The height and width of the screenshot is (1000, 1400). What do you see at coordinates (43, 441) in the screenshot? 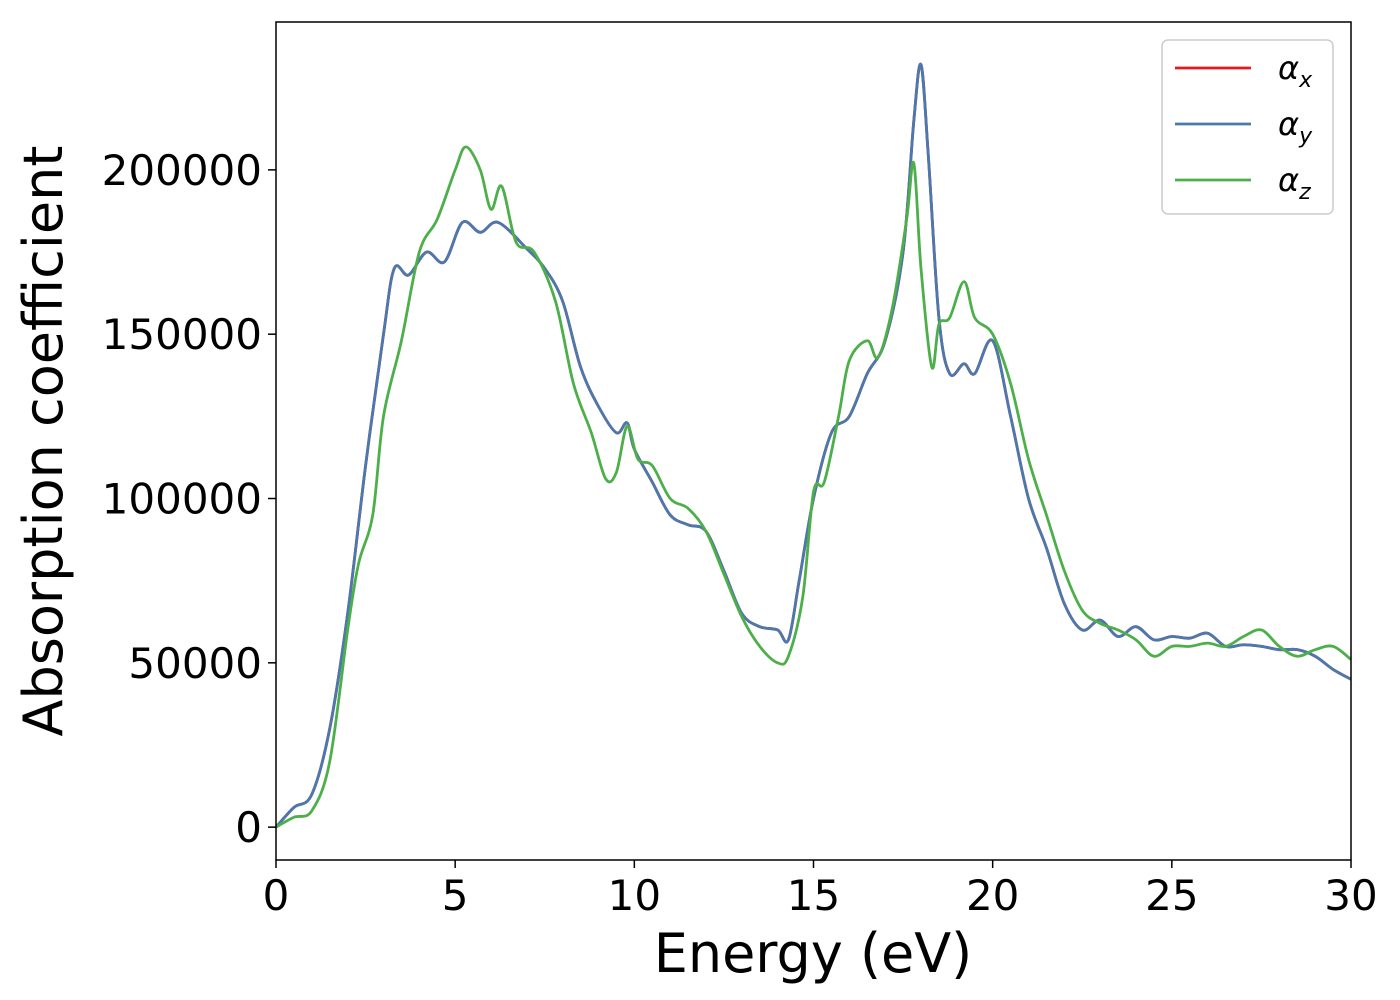
I see `y-axis-label: Absorption coefficient` at bounding box center [43, 441].